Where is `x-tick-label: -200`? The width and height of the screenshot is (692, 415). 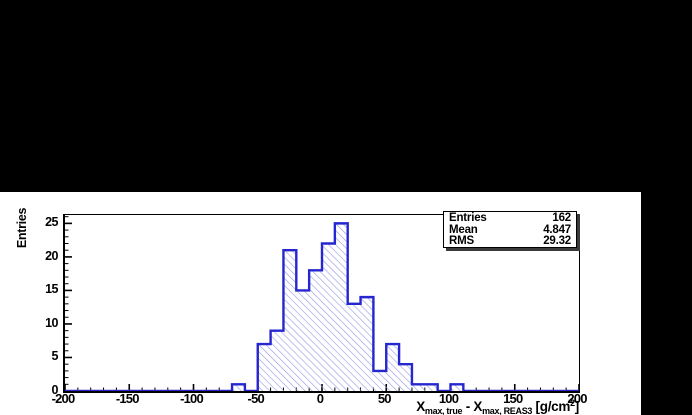
x-tick-label: -200 is located at coordinates (63, 398).